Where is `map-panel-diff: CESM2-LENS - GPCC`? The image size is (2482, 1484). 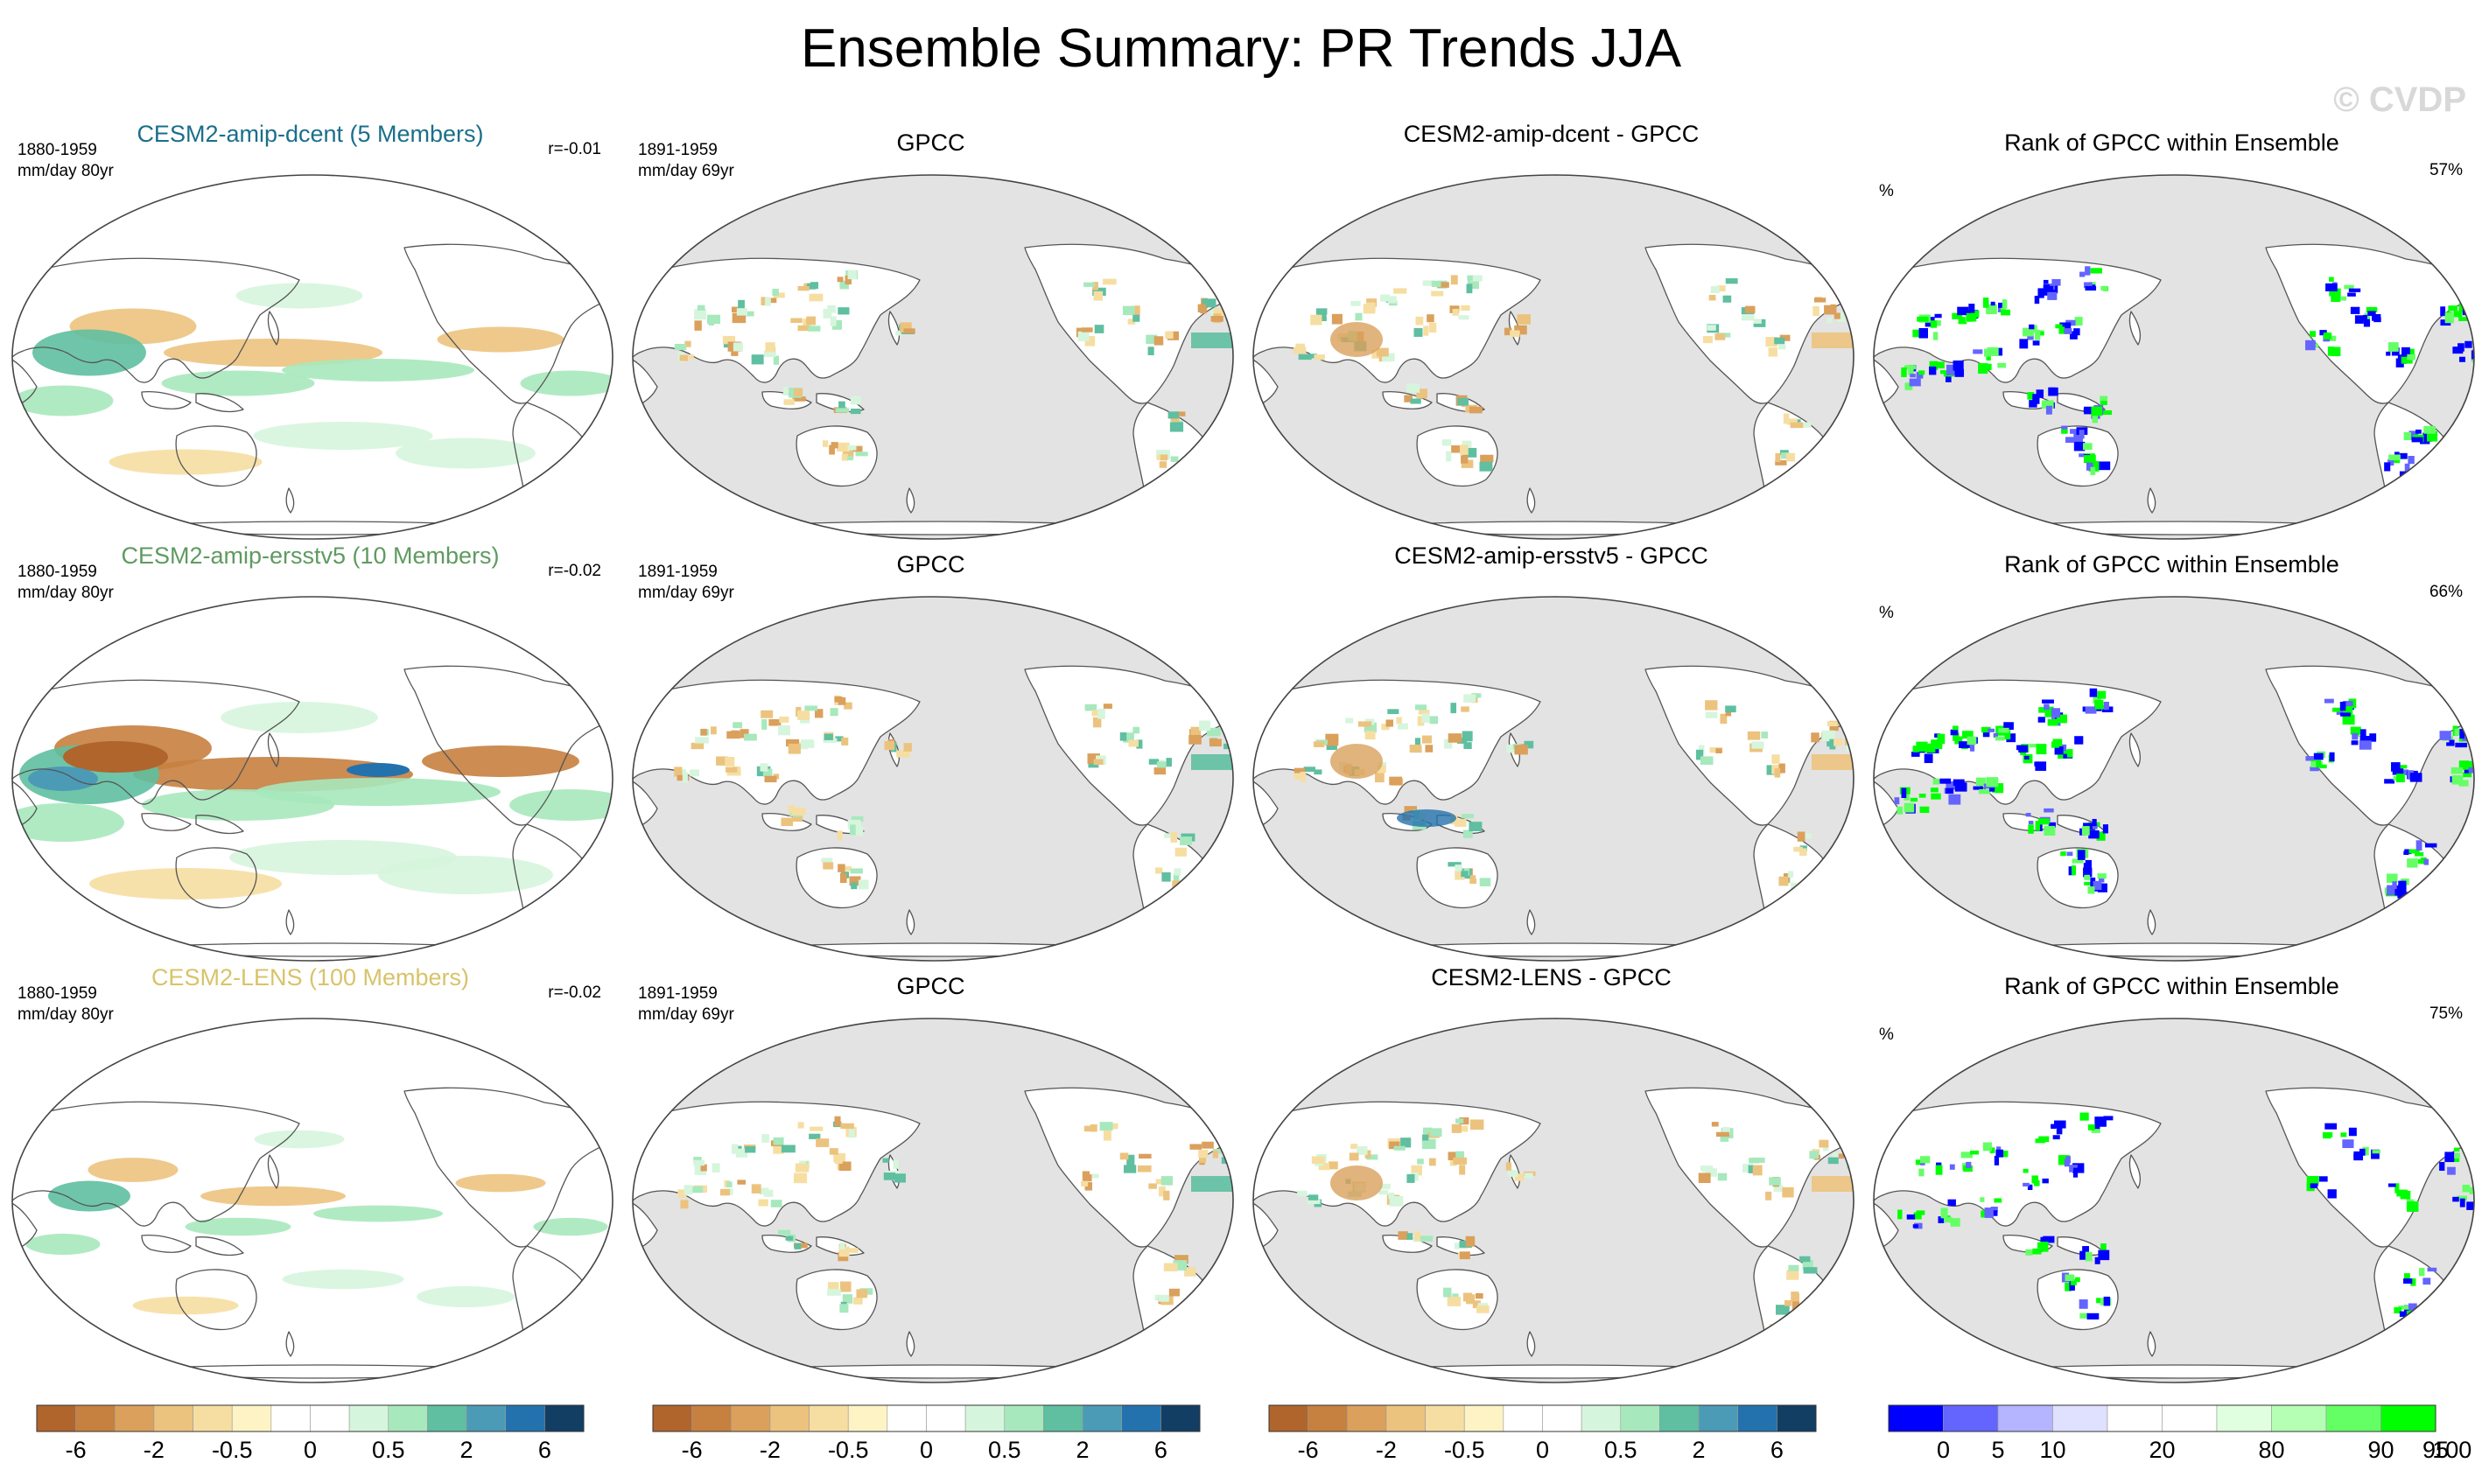 map-panel-diff: CESM2-LENS - GPCC is located at coordinates (1551, 1178).